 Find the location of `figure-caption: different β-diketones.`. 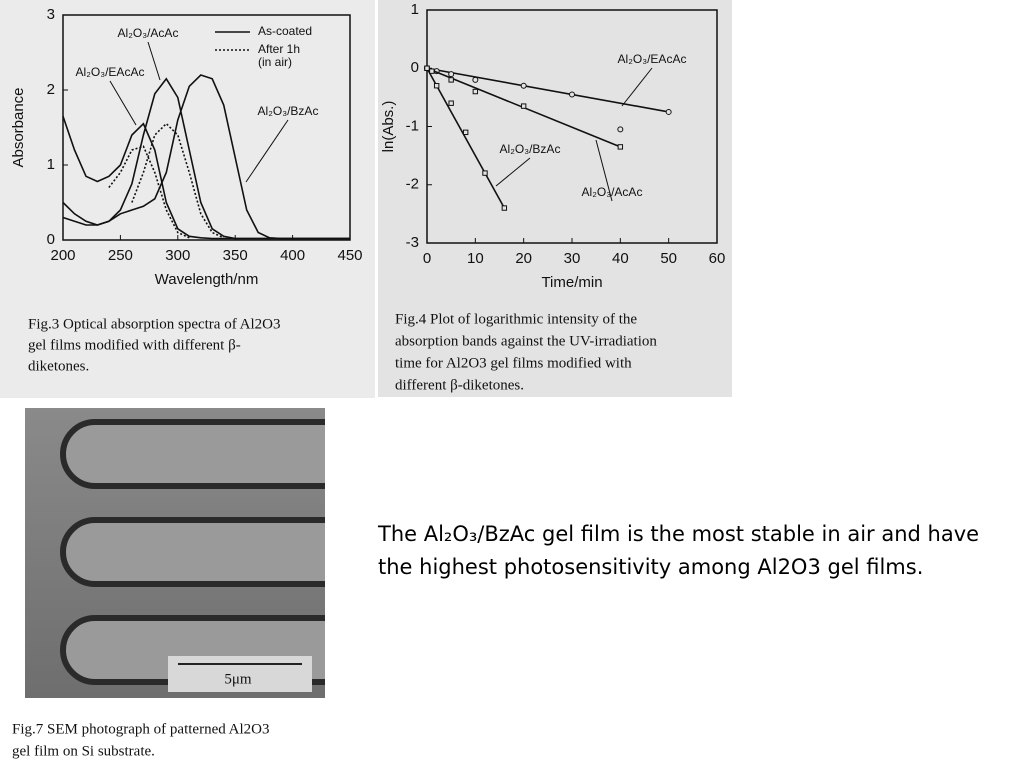

figure-caption: different β-diketones. is located at coordinates (459, 385).